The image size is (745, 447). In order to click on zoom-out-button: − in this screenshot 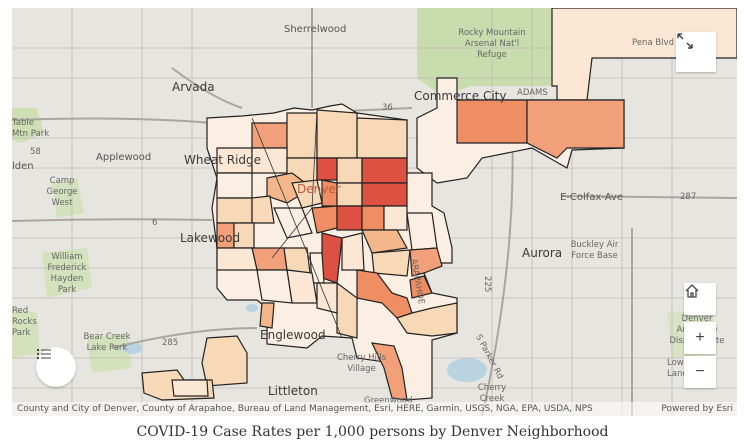, I will do `click(700, 372)`.